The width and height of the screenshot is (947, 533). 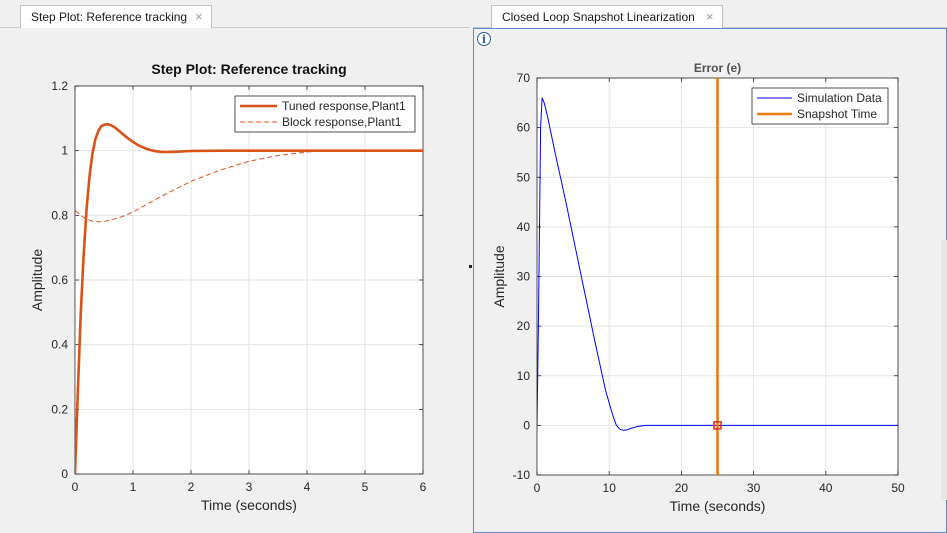 What do you see at coordinates (344, 106) in the screenshot?
I see `legend-label: Tuned response,Plant1` at bounding box center [344, 106].